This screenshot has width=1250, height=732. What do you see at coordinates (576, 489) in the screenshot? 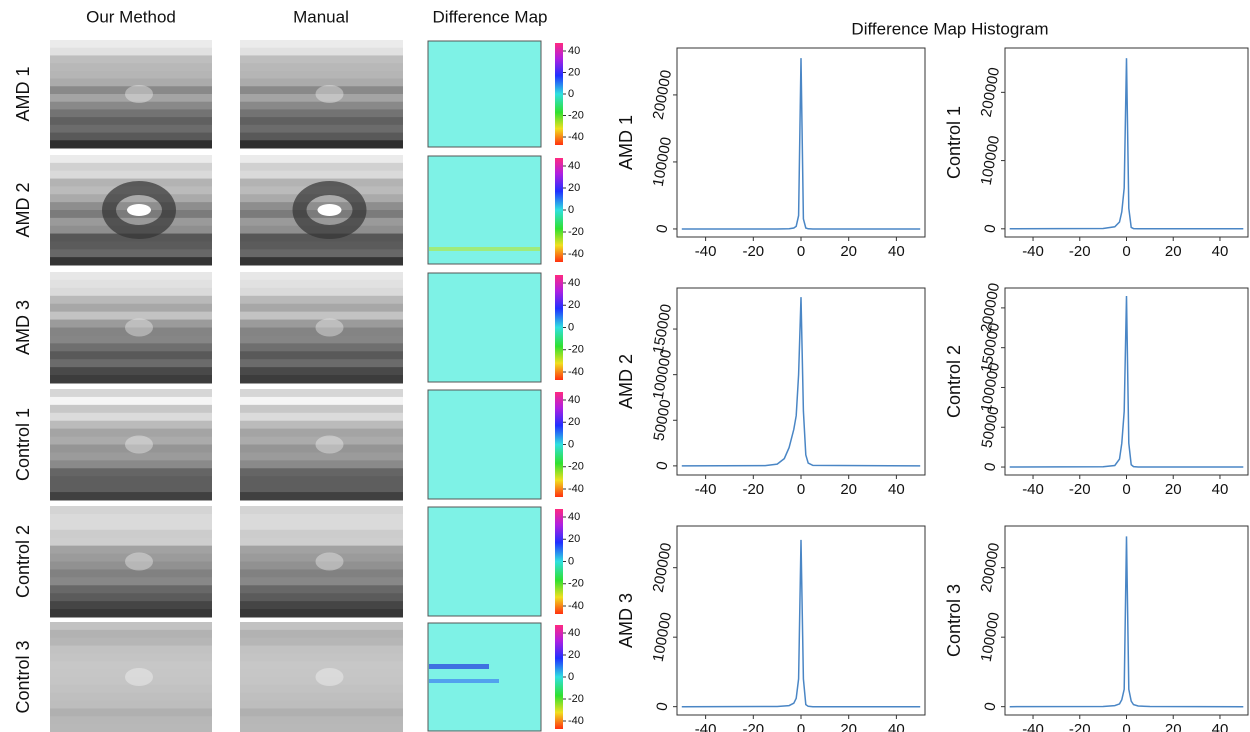
I see `colorbar-tick-label: -40` at bounding box center [576, 489].